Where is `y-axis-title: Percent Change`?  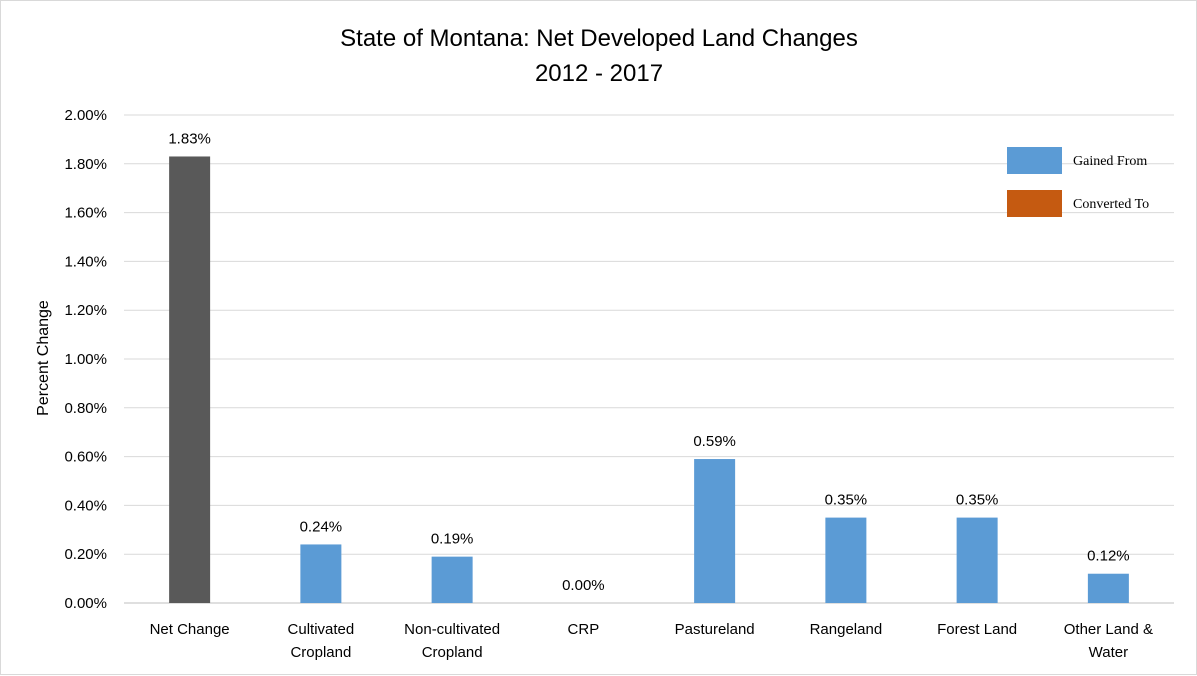 y-axis-title: Percent Change is located at coordinates (43, 358).